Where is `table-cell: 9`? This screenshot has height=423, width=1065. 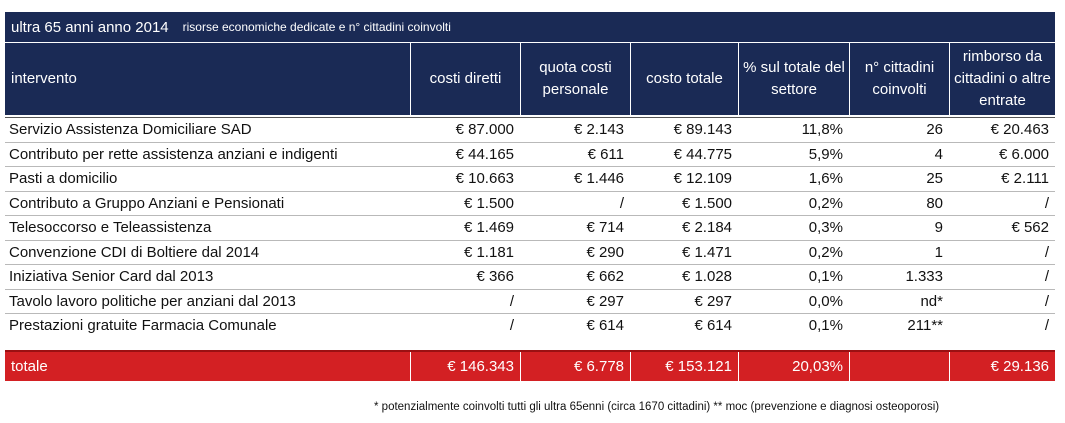 table-cell: 9 is located at coordinates (938, 228).